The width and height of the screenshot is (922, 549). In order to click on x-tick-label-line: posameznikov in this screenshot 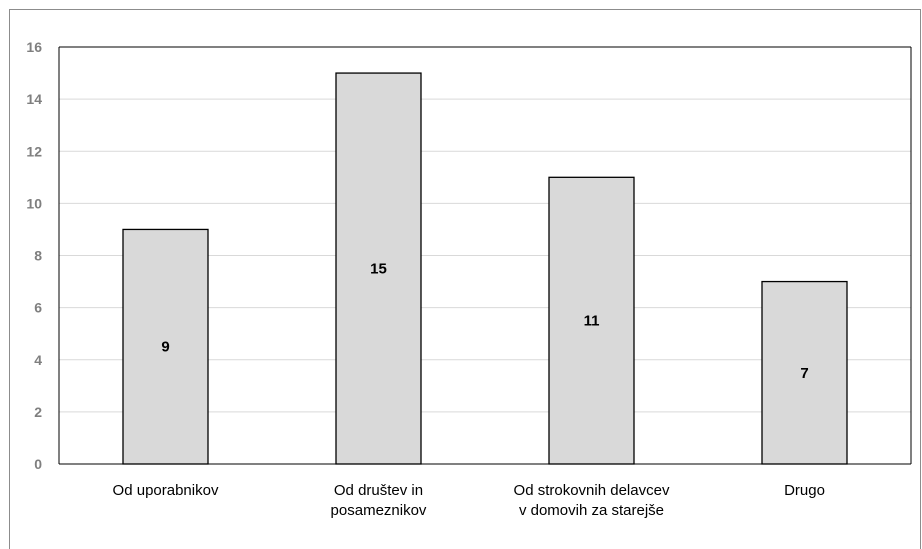, I will do `click(379, 510)`.